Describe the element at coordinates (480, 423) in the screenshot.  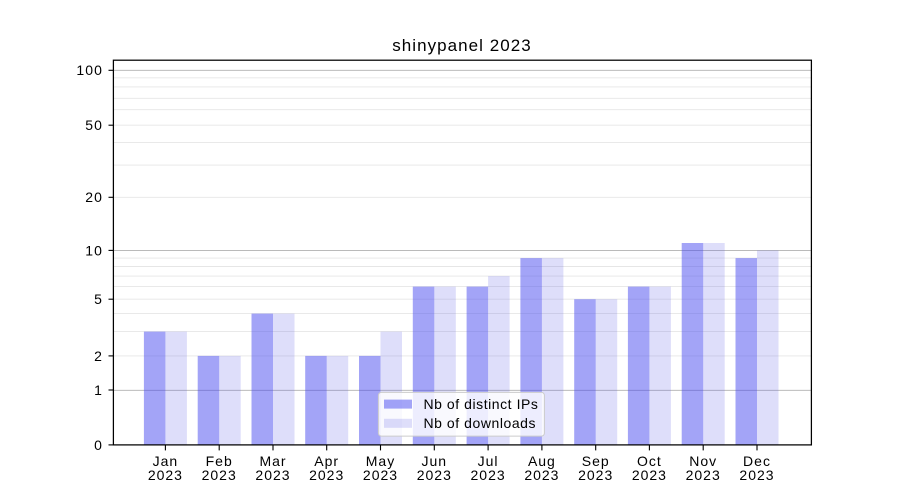
I see `svg-text: Nb of downloads` at that location.